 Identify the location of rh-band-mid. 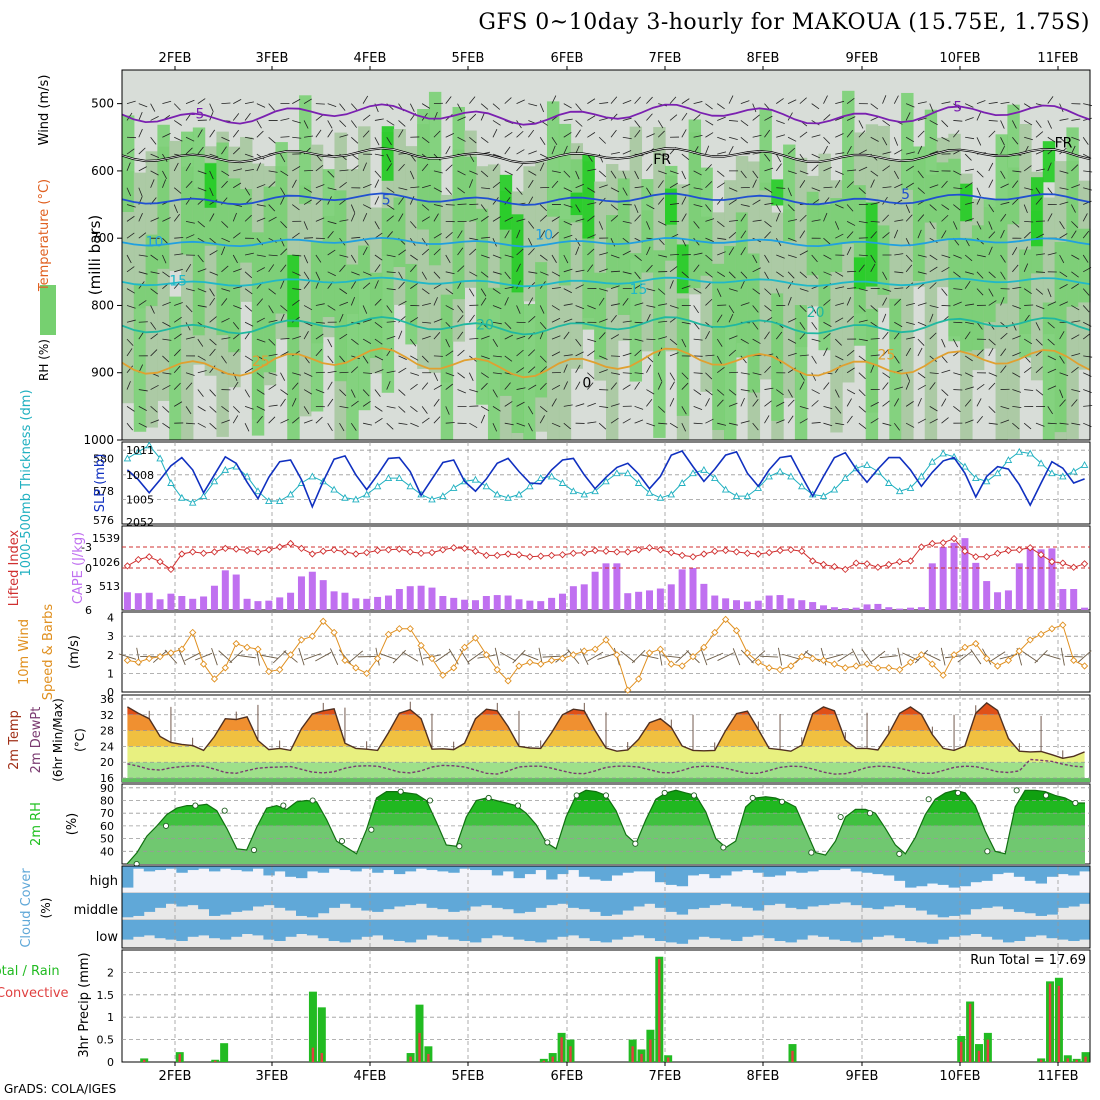
(175, 205).